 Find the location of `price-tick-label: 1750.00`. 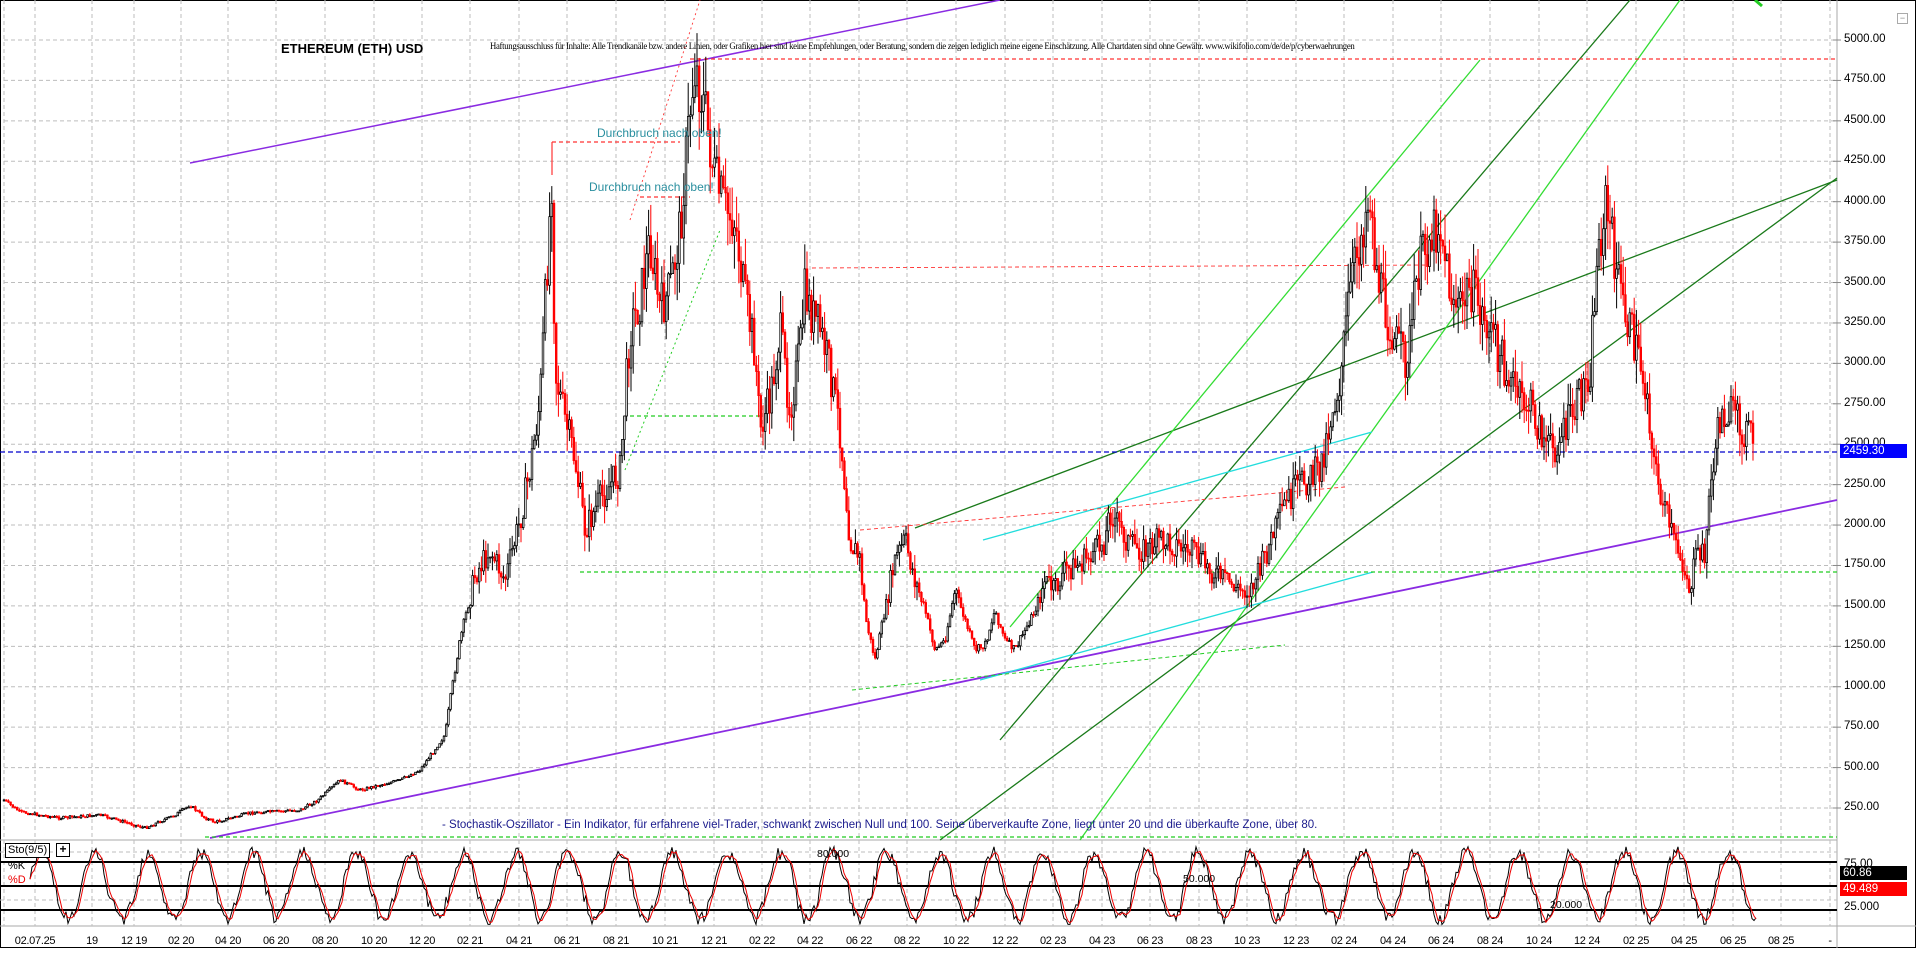

price-tick-label: 1750.00 is located at coordinates (1865, 564).